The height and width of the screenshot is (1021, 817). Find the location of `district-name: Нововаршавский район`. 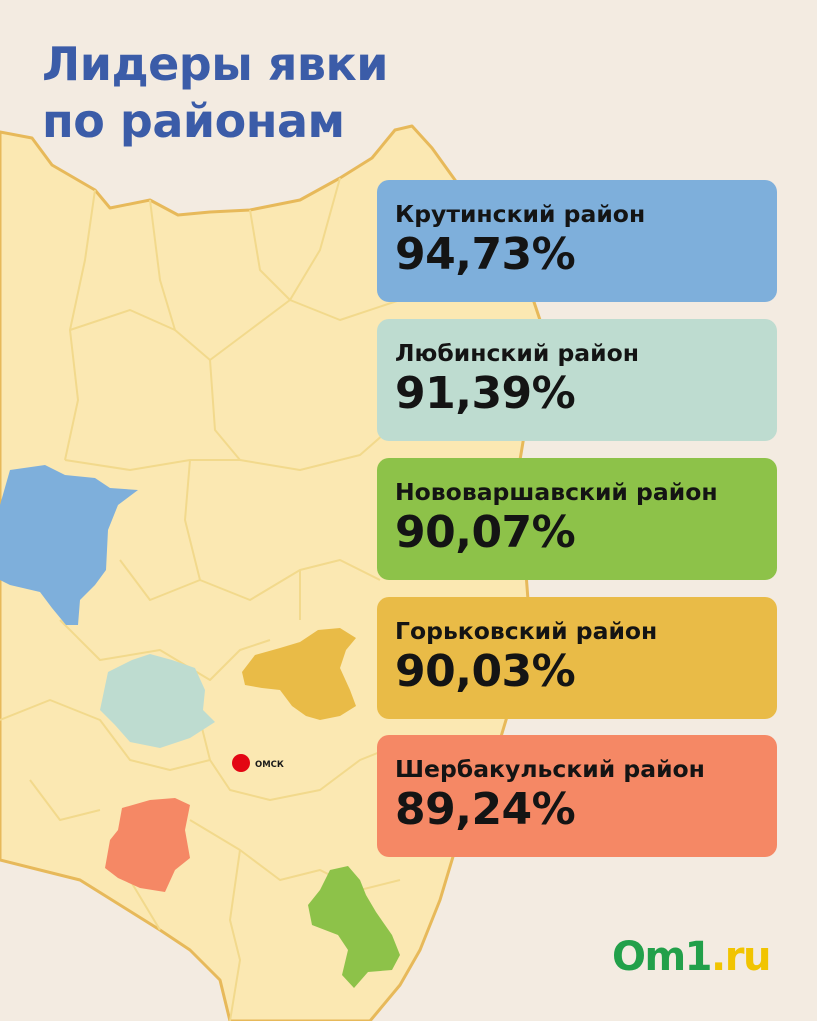

district-name: Нововаршавский район is located at coordinates (556, 492).